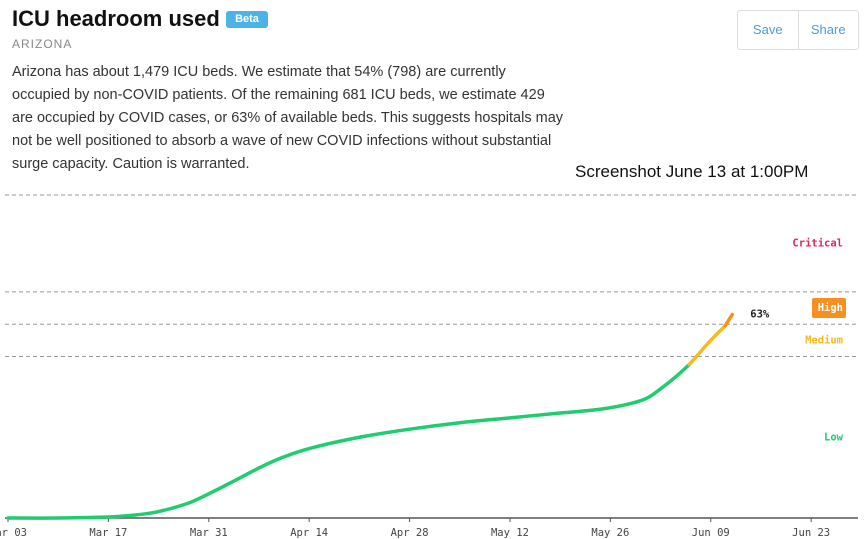  I want to click on description-line: surge capacity. Caution is warranted., so click(131, 164).